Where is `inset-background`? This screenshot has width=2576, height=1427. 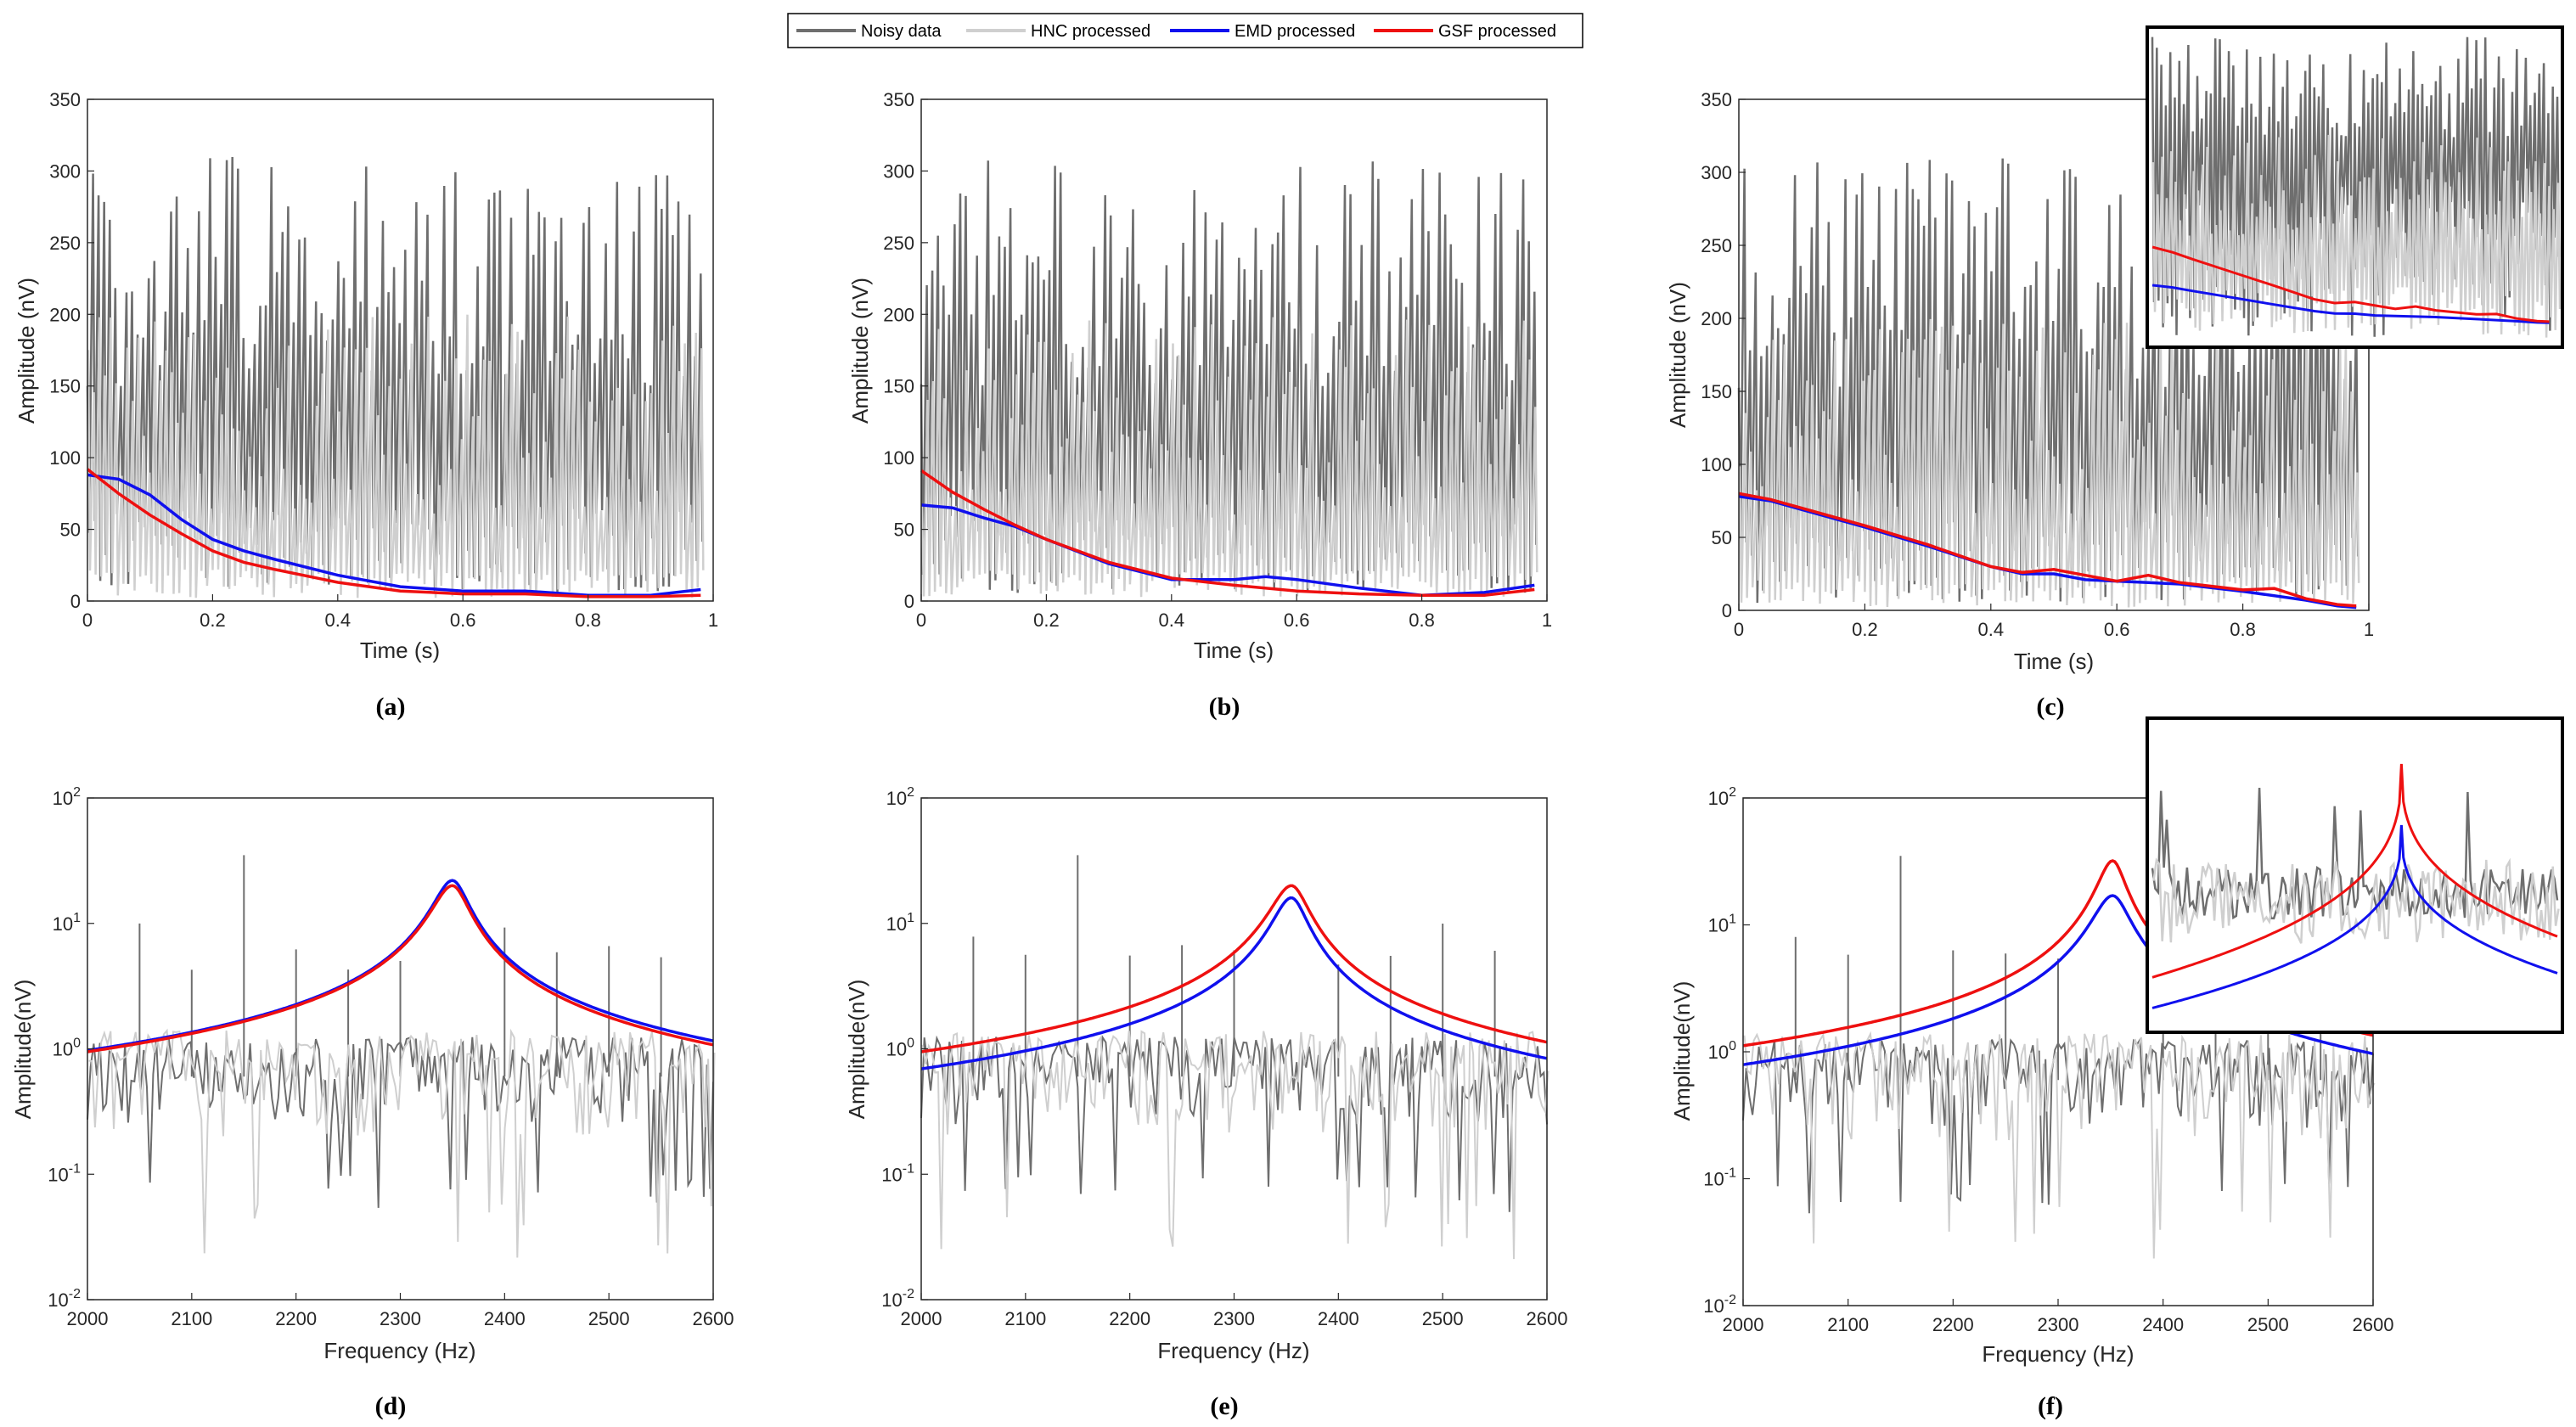 inset-background is located at coordinates (2354, 875).